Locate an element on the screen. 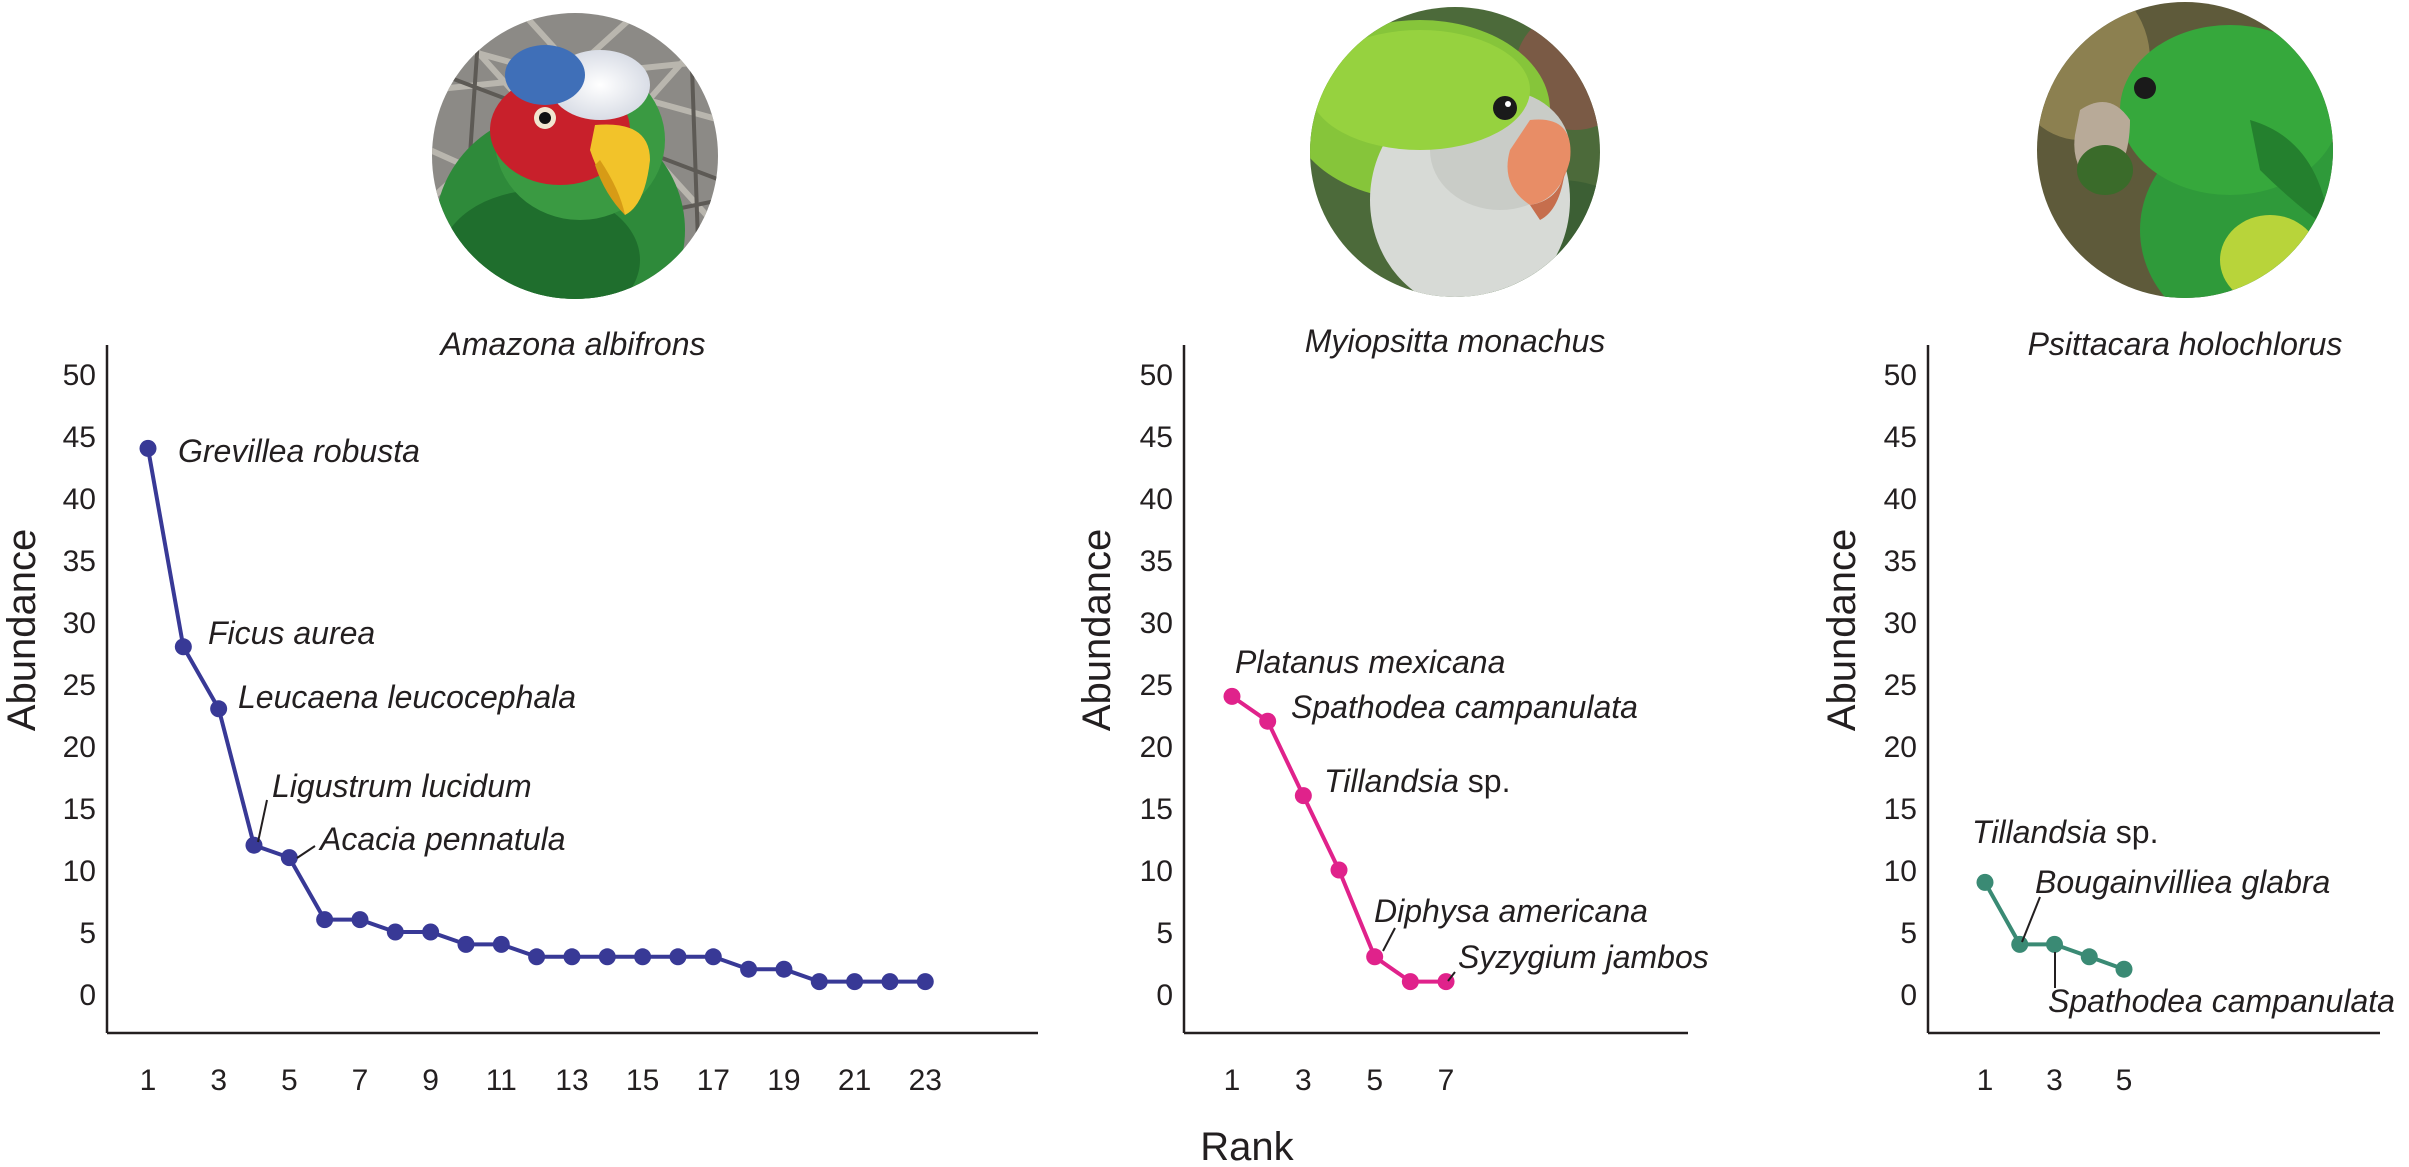 This screenshot has height=1167, width=2409. x-tick-label: 15 is located at coordinates (642, 1080).